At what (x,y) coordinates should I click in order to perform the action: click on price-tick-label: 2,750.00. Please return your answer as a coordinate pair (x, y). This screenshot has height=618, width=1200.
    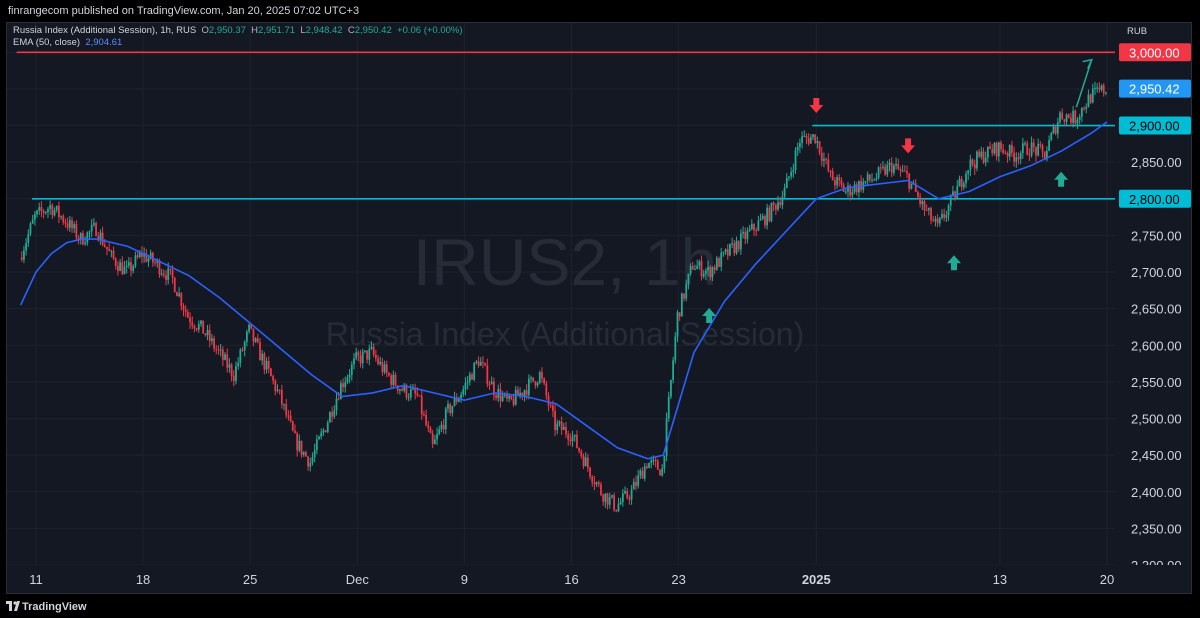
    Looking at the image, I should click on (1156, 235).